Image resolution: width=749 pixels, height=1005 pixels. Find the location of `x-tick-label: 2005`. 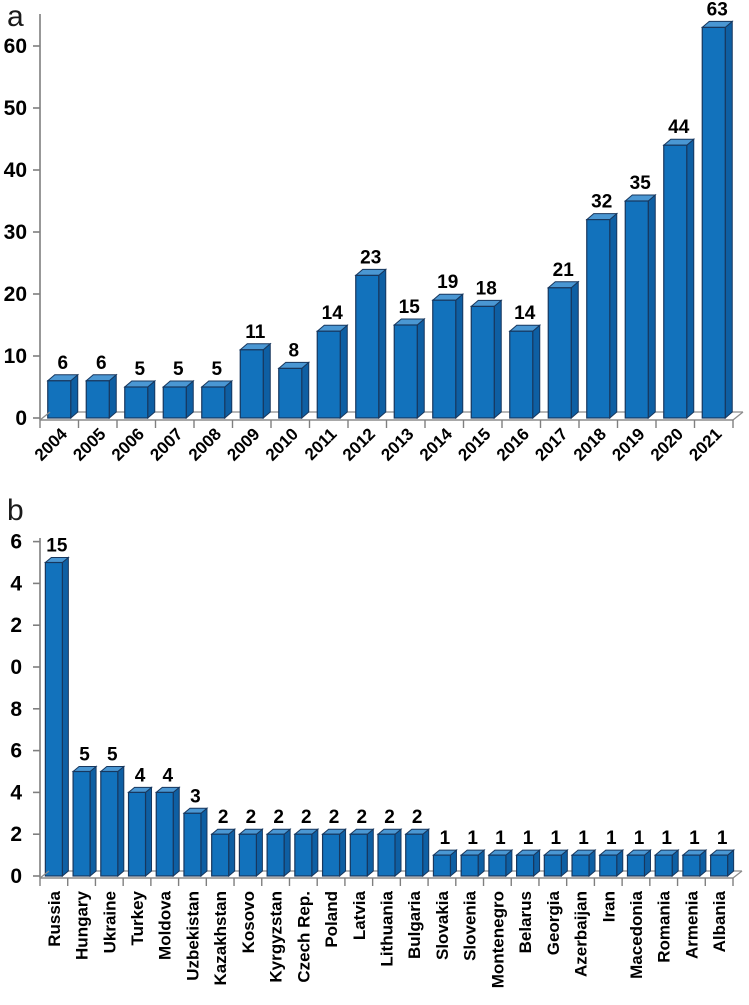

x-tick-label: 2005 is located at coordinates (89, 444).